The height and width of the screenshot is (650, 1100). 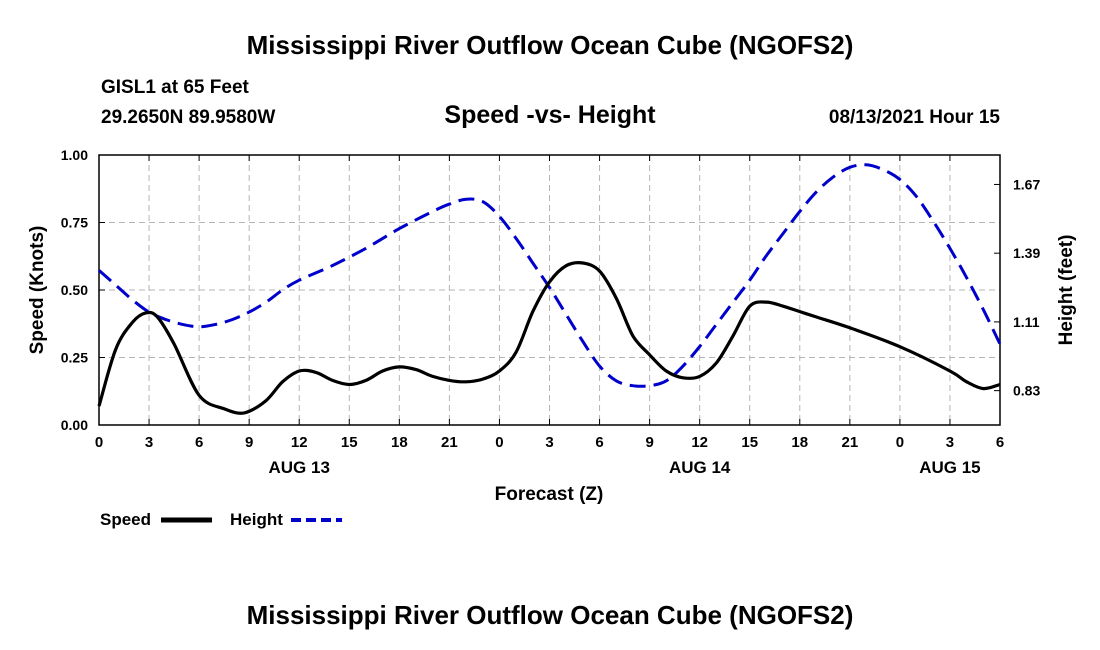 I want to click on y-tick-label: 0.00, so click(x=74, y=425).